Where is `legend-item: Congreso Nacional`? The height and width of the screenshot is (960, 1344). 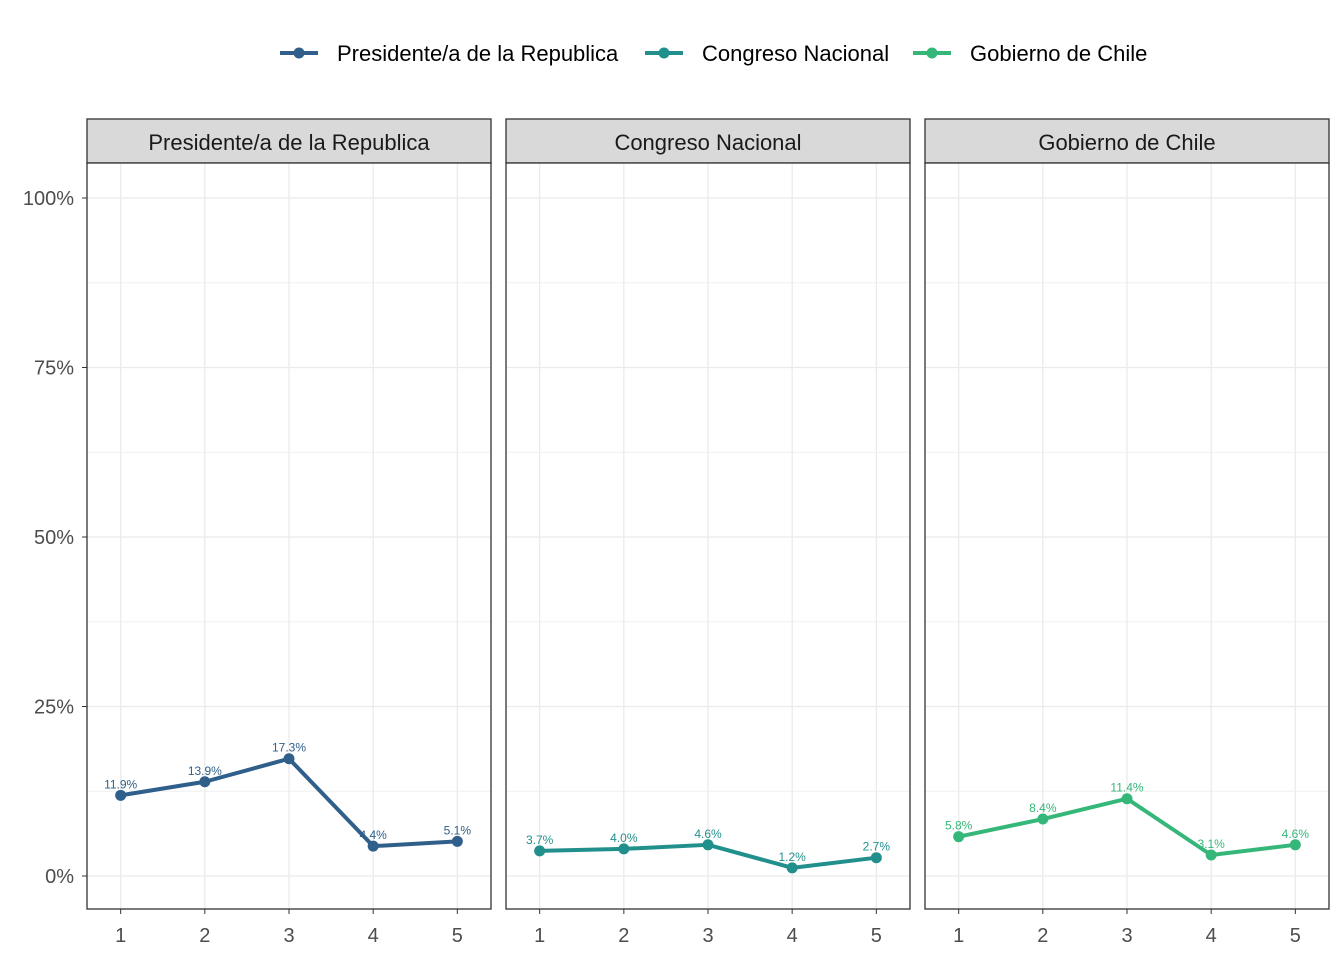 legend-item: Congreso Nacional is located at coordinates (767, 53).